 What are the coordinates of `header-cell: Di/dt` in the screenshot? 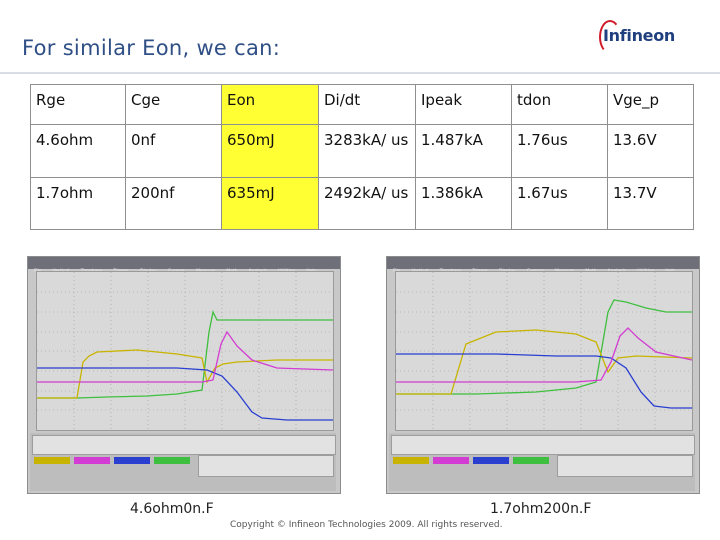 It's located at (367, 104).